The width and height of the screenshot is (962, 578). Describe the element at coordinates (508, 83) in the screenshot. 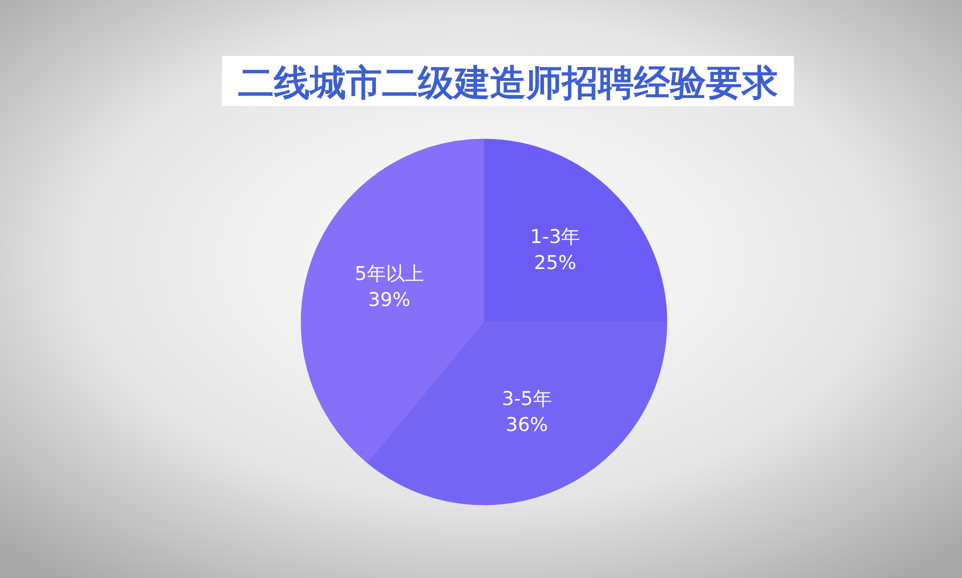

I see `chart-title: 二线城市二级建造师招聘经验要求` at that location.